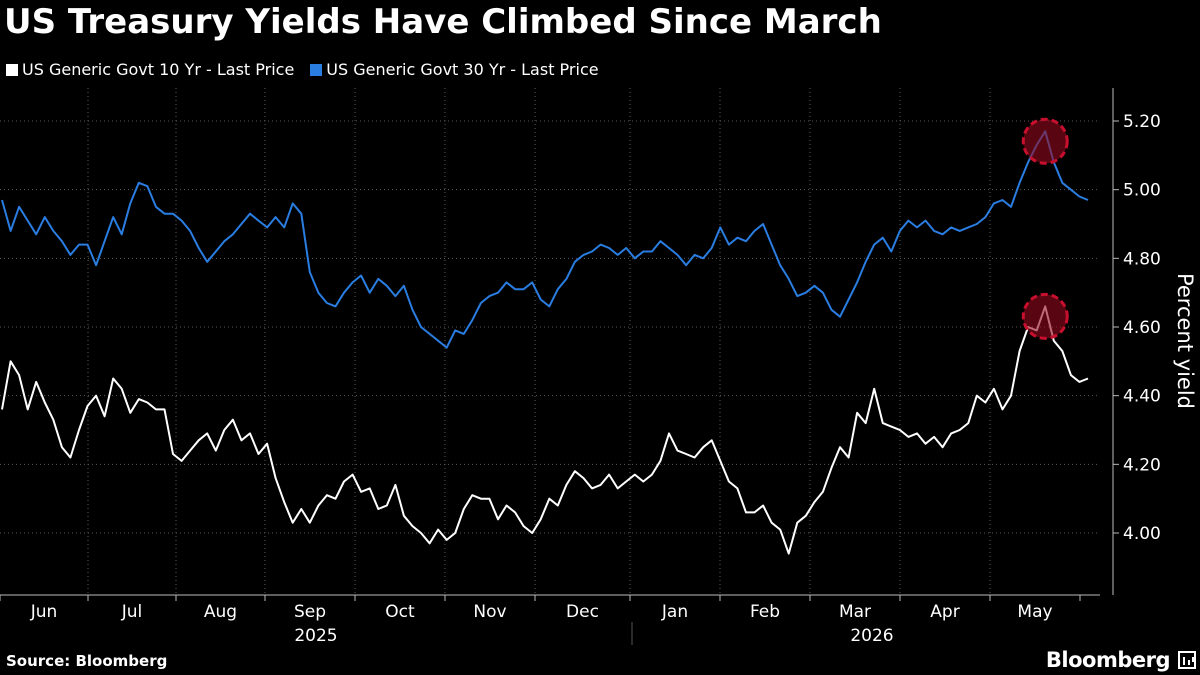 Image resolution: width=1200 pixels, height=675 pixels. Describe the element at coordinates (1142, 465) in the screenshot. I see `y-tick-label: 4.20` at that location.